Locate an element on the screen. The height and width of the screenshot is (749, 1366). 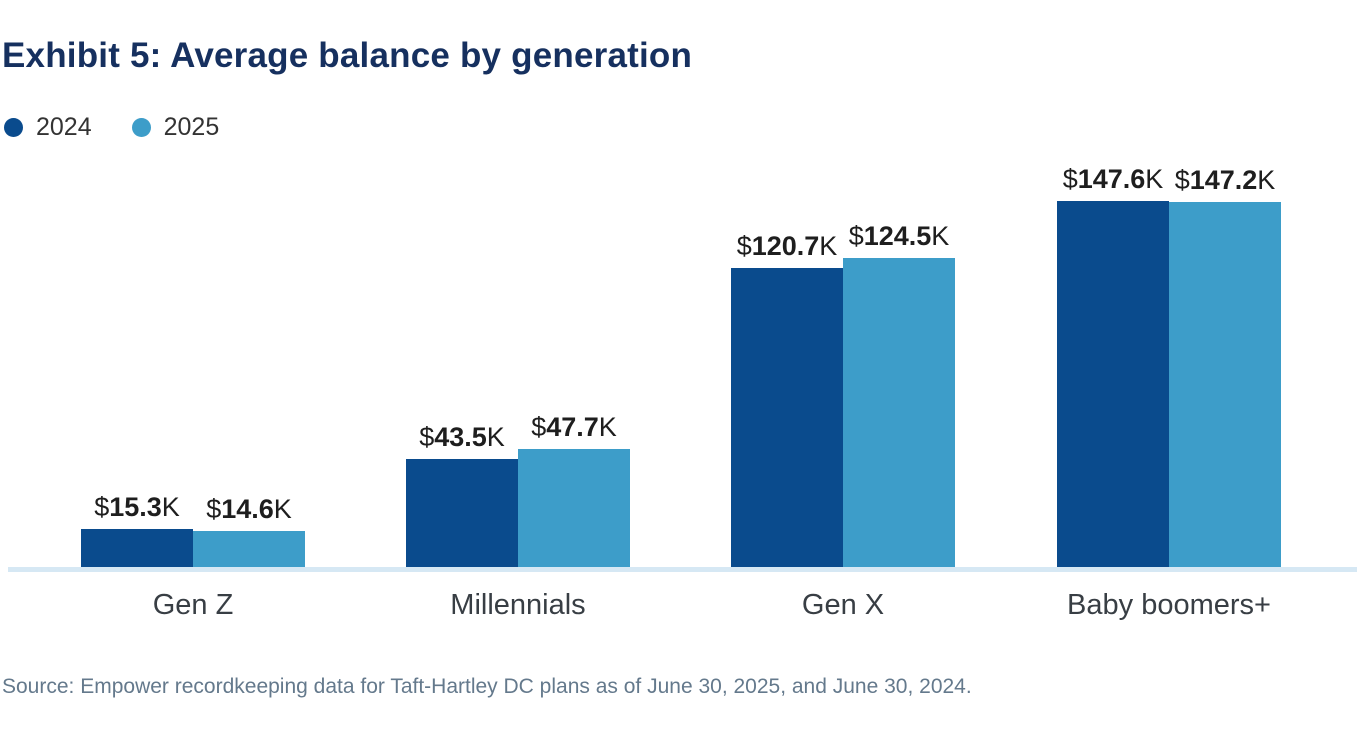
x-axis-baseline is located at coordinates (682, 569).